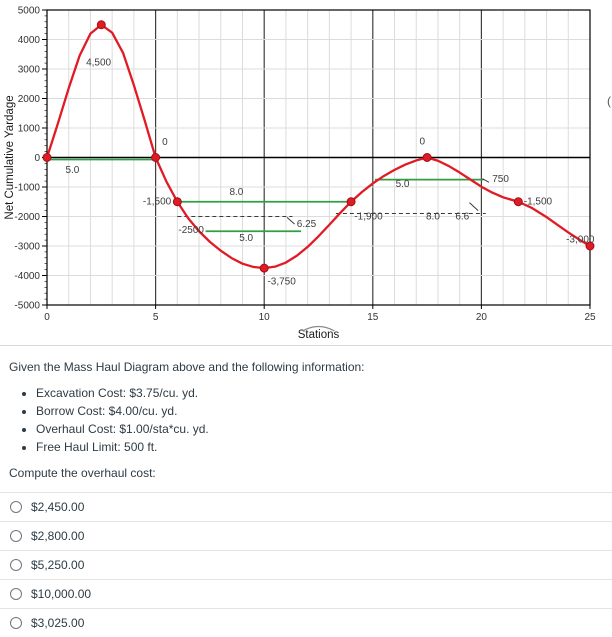 This screenshot has height=637, width=612. What do you see at coordinates (281, 281) in the screenshot?
I see `svg-text: -3,750` at bounding box center [281, 281].